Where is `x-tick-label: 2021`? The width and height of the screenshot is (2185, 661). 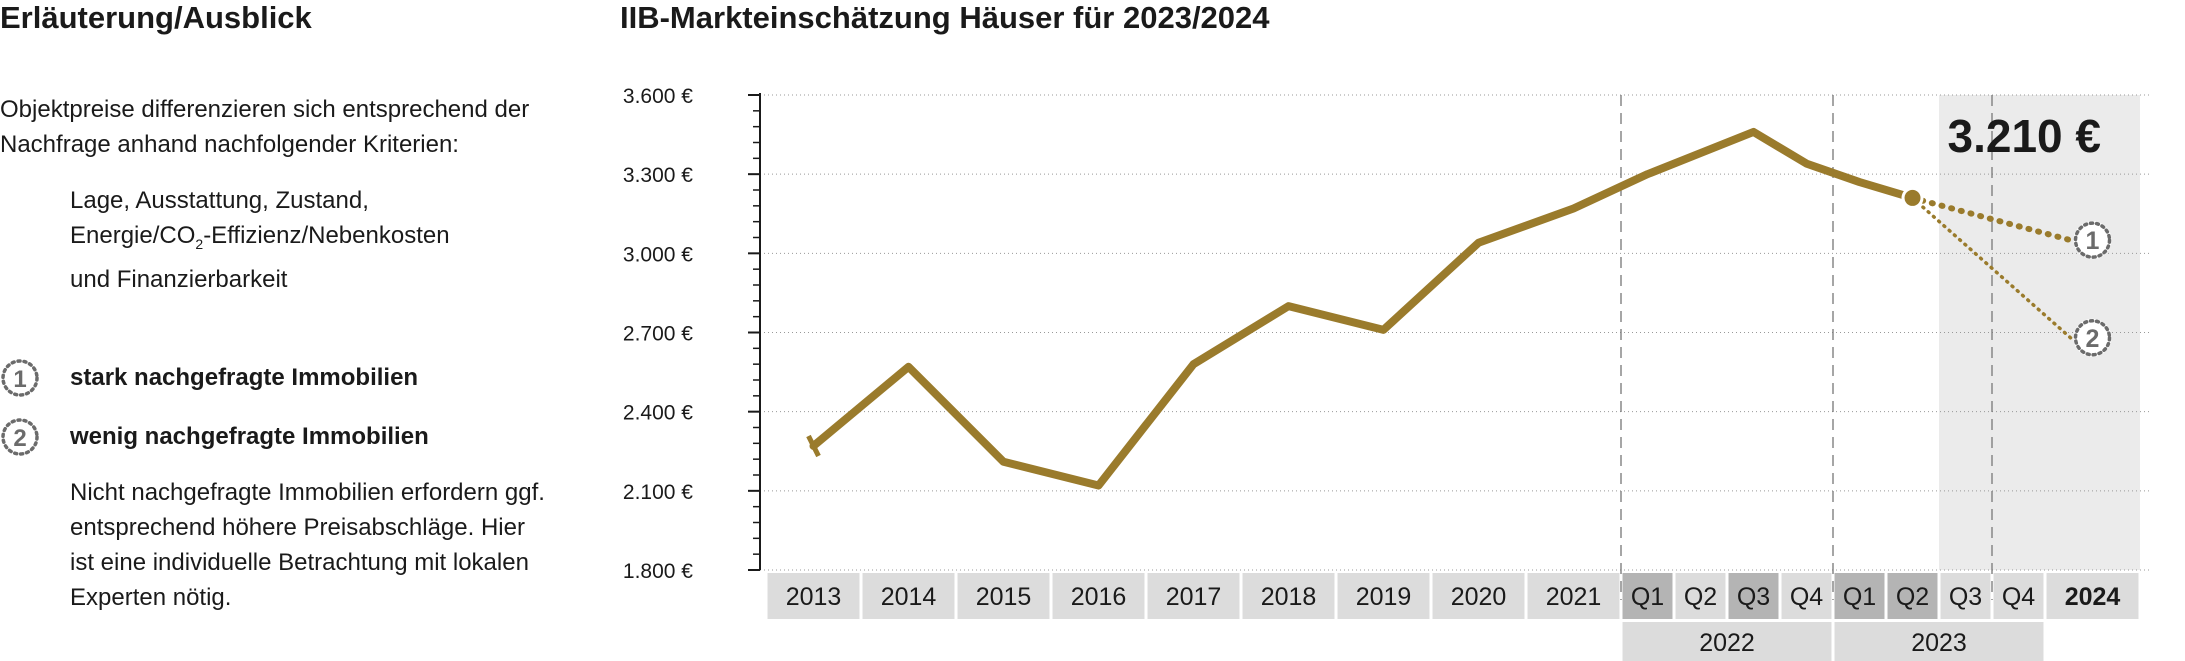 x-tick-label: 2021 is located at coordinates (1574, 597).